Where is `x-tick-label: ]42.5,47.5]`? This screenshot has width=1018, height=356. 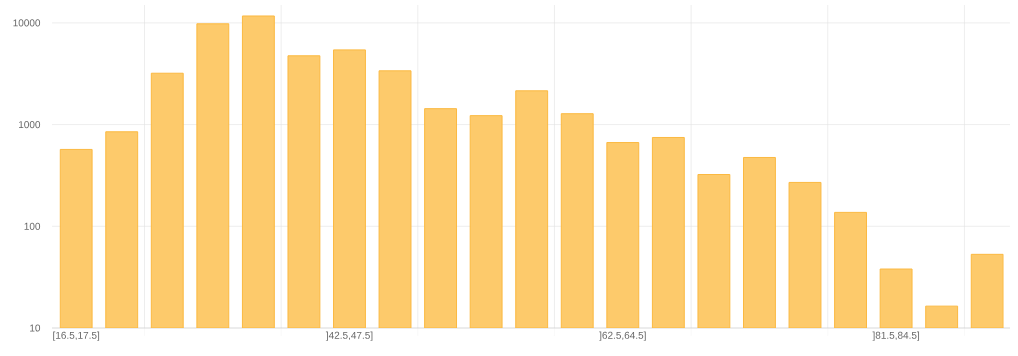 x-tick-label: ]42.5,47.5] is located at coordinates (349, 336).